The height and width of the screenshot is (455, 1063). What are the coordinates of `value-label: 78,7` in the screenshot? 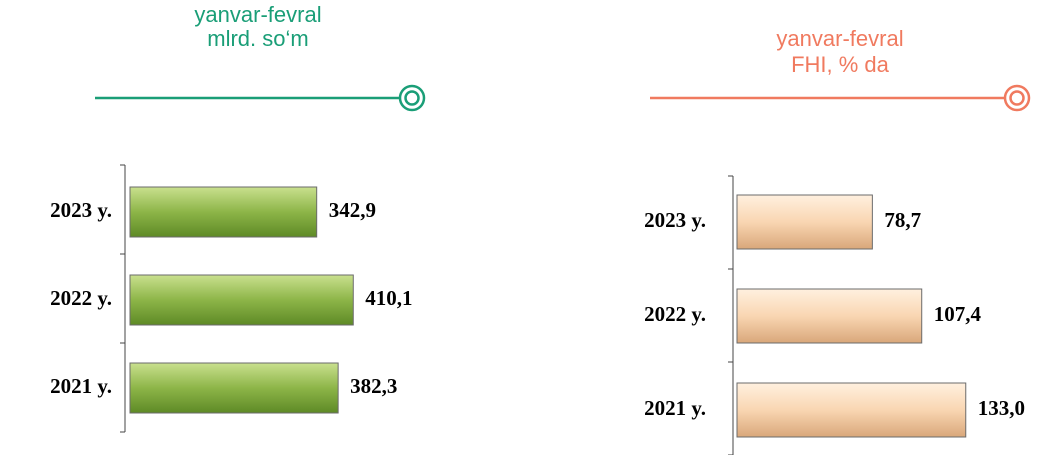 It's located at (902, 220).